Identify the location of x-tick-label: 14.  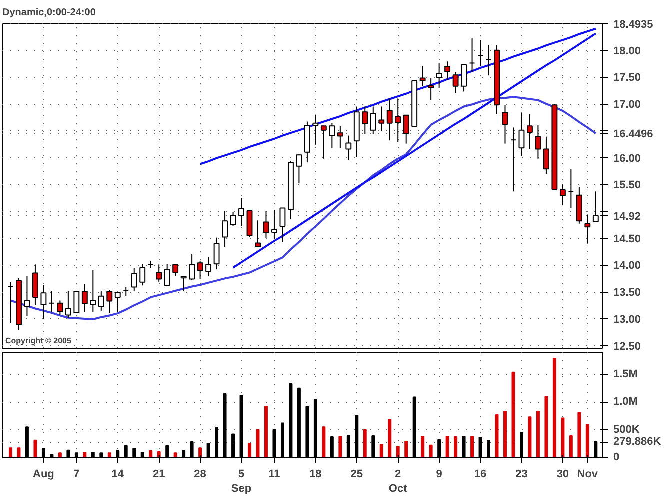
(118, 474).